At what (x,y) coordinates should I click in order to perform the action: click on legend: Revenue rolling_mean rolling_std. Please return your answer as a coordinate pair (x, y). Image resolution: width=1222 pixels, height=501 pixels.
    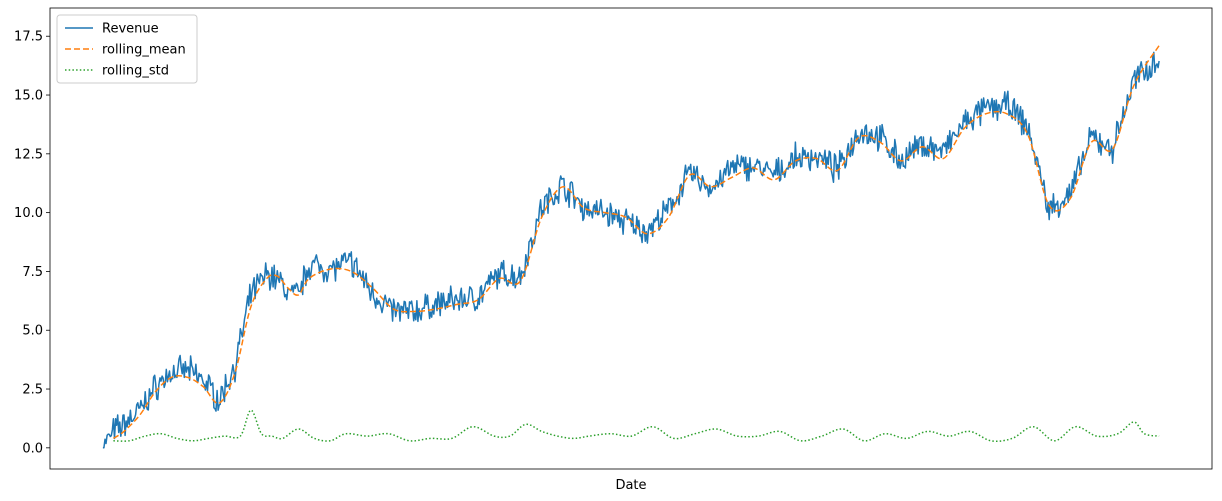
    Looking at the image, I should click on (127, 49).